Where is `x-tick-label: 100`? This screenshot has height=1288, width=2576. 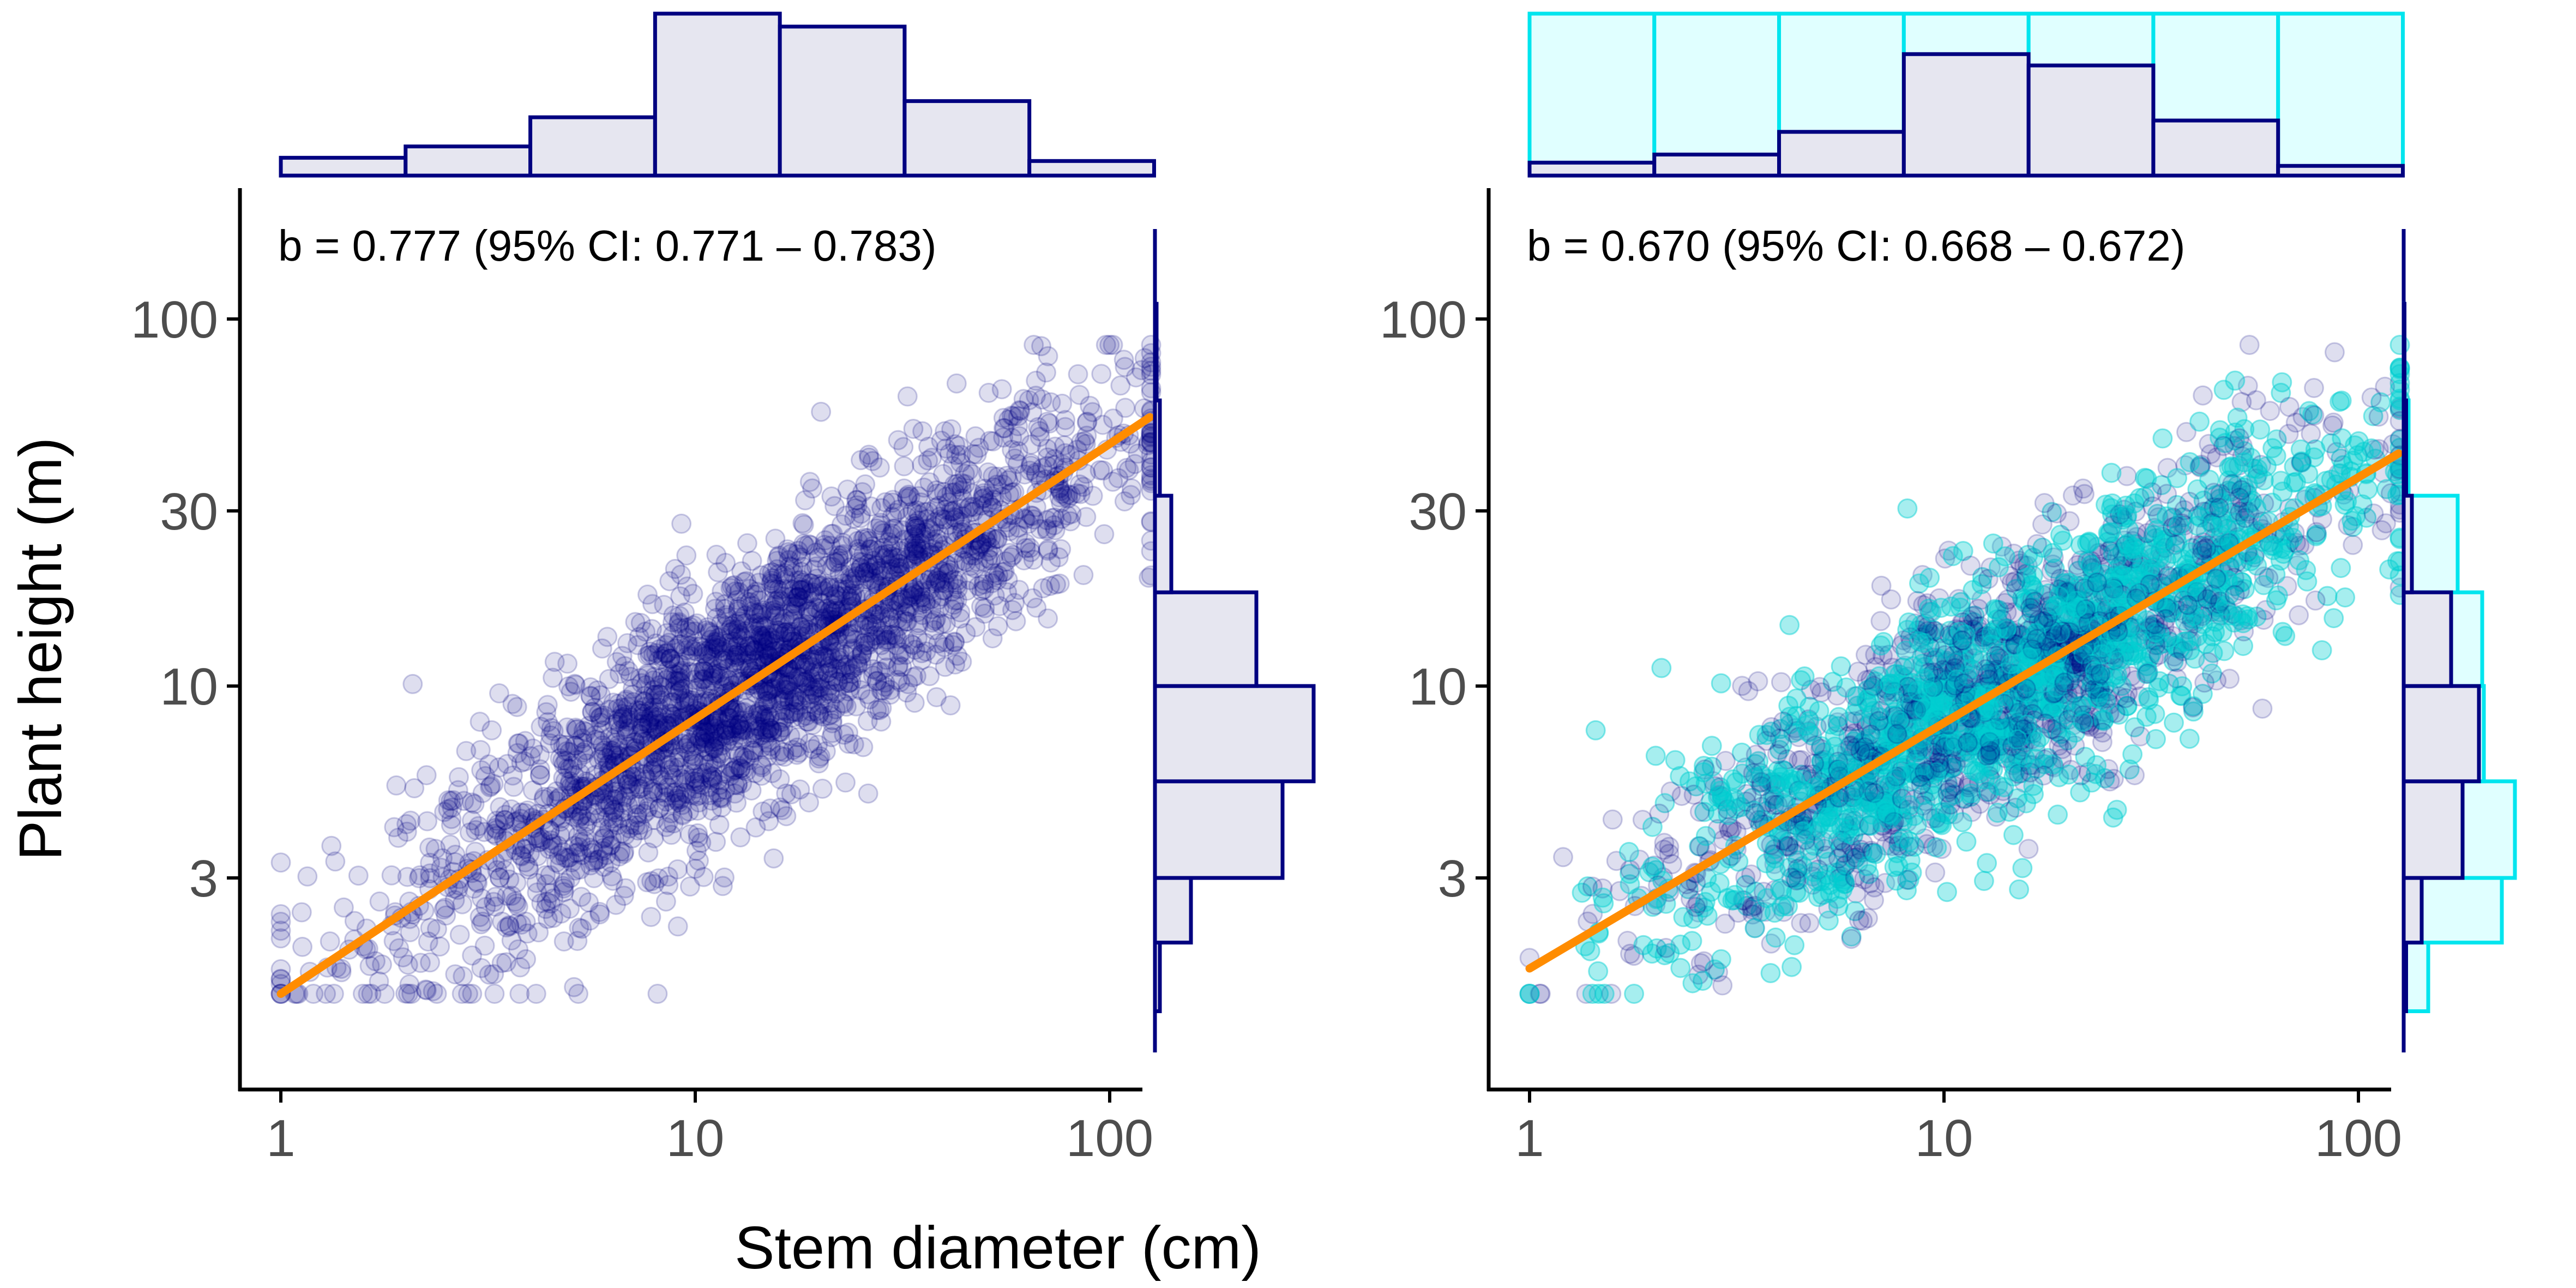
x-tick-label: 100 is located at coordinates (1109, 1138).